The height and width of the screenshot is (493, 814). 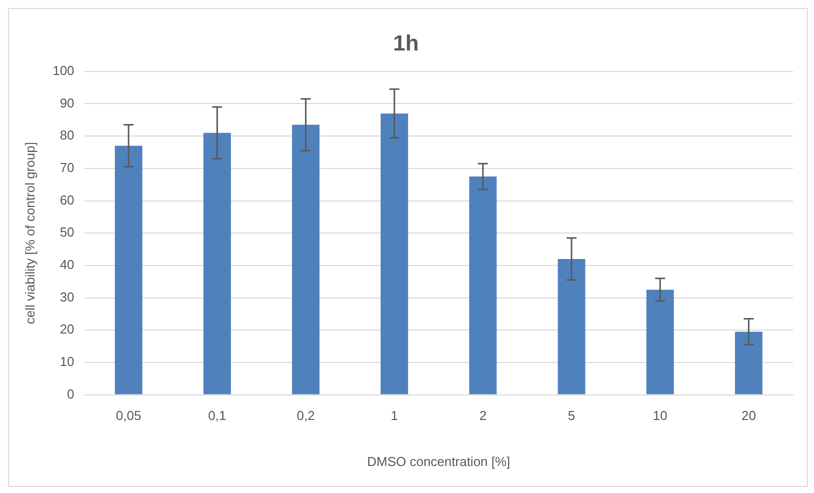 What do you see at coordinates (67, 232) in the screenshot?
I see `y-tick-label: 50` at bounding box center [67, 232].